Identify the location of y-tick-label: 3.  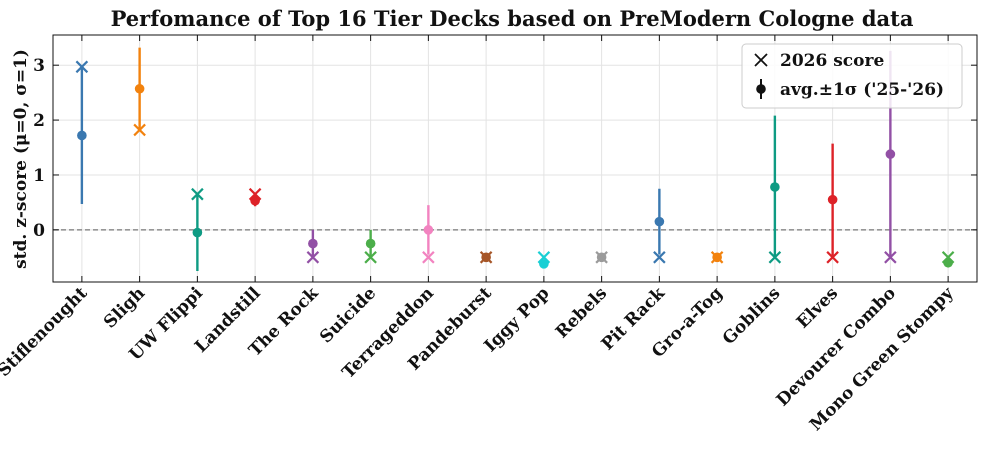
(39, 66).